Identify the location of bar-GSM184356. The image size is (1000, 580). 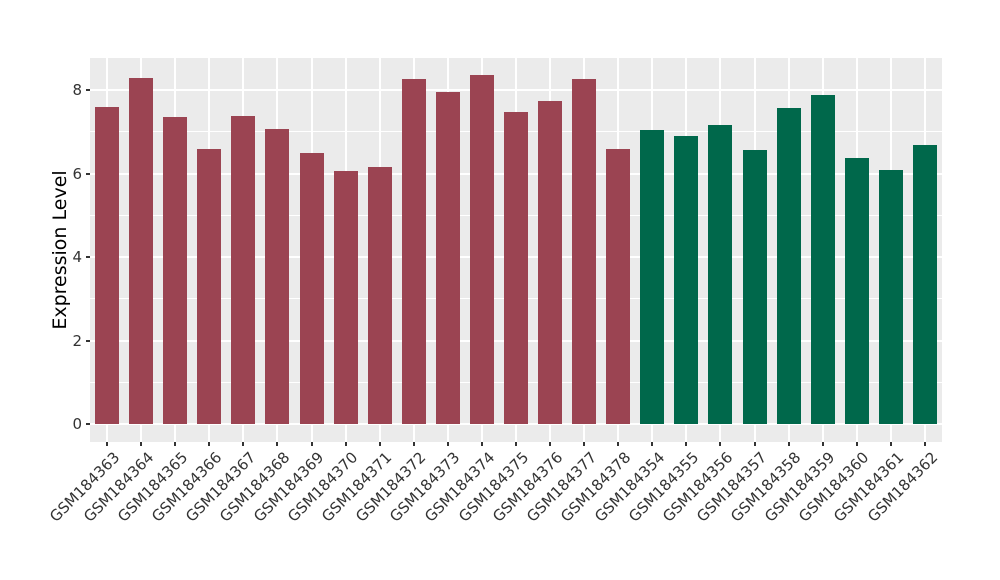
(720, 274).